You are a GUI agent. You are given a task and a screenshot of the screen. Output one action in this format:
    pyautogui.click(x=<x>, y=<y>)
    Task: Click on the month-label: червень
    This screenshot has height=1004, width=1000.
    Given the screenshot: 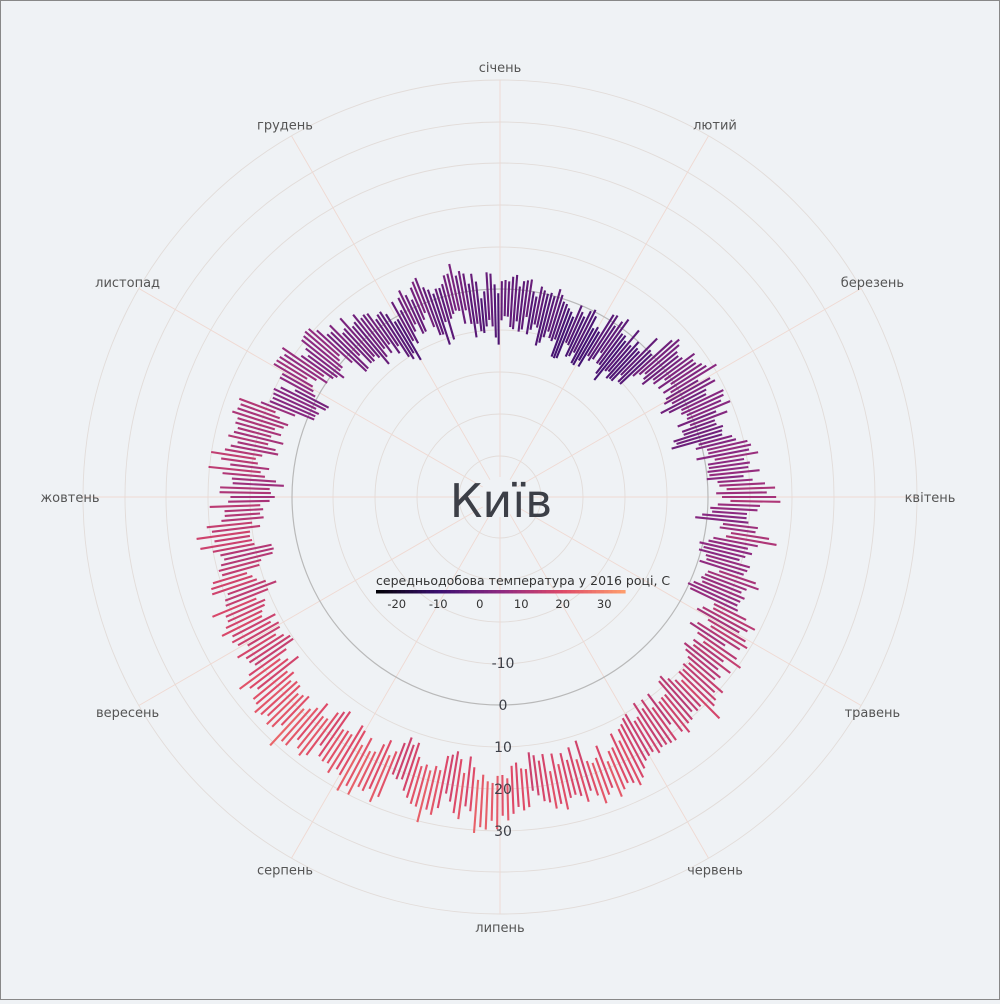 What is the action you would take?
    pyautogui.click(x=715, y=870)
    